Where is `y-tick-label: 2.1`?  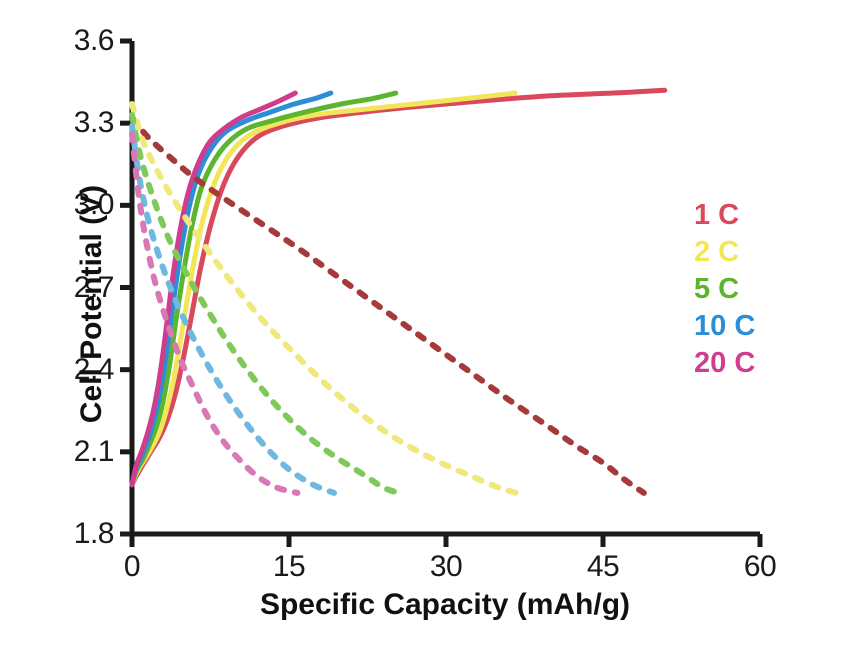
y-tick-label: 2.1 is located at coordinates (94, 451).